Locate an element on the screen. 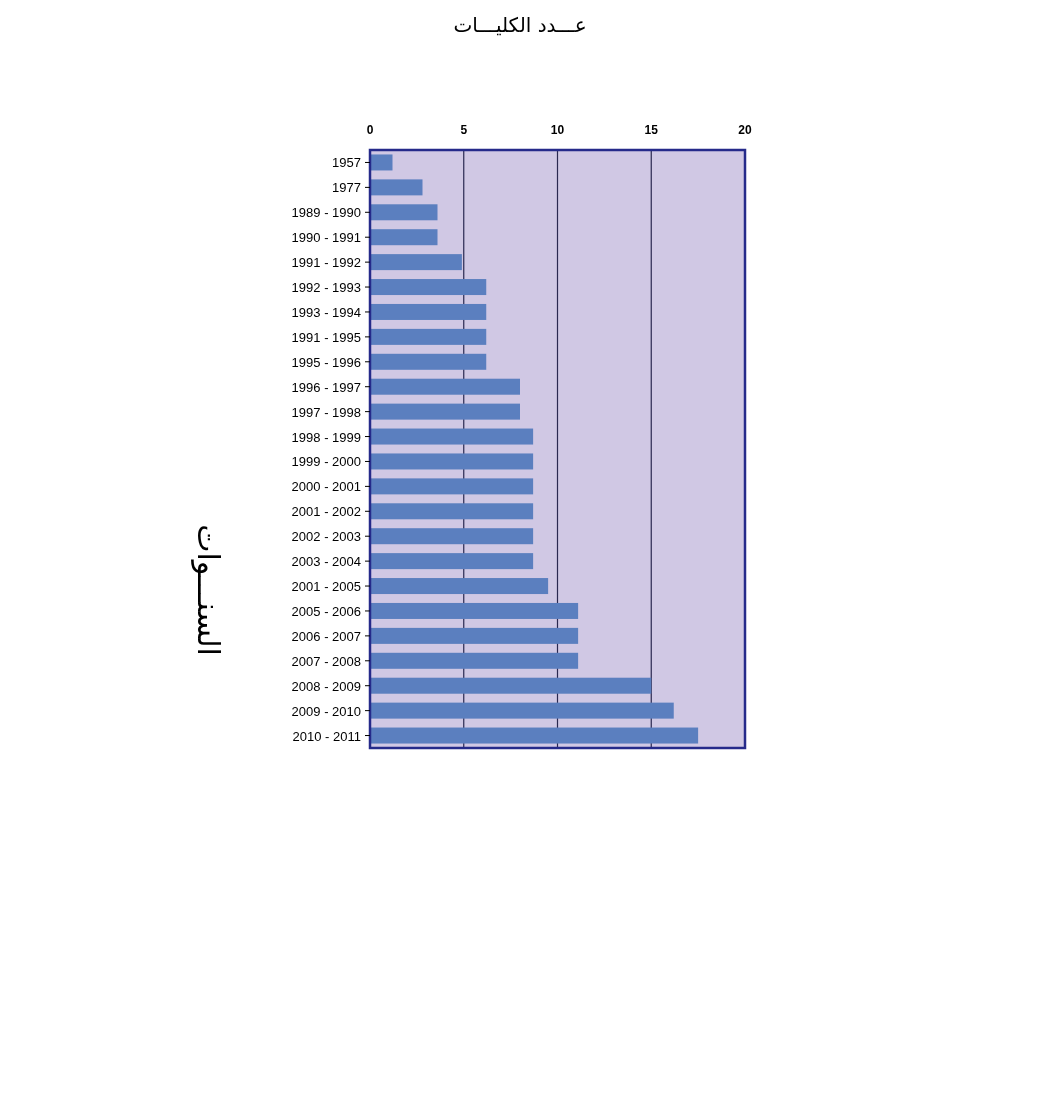 The height and width of the screenshot is (1117, 1040). x-tick-label: 20 is located at coordinates (745, 130).